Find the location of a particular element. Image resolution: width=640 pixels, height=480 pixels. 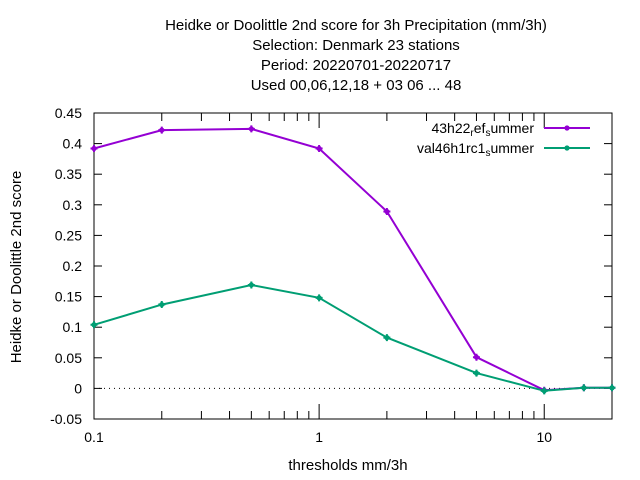

y-tick-label: 0 is located at coordinates (78, 388).